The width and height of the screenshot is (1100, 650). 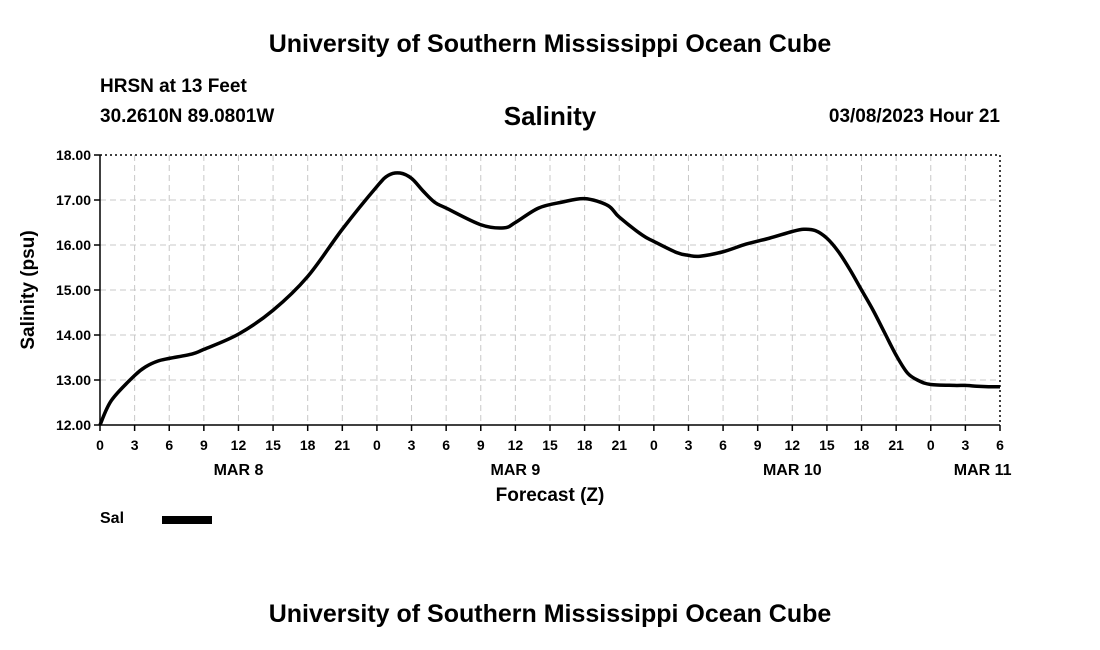 What do you see at coordinates (239, 470) in the screenshot?
I see `day-label: MAR 8` at bounding box center [239, 470].